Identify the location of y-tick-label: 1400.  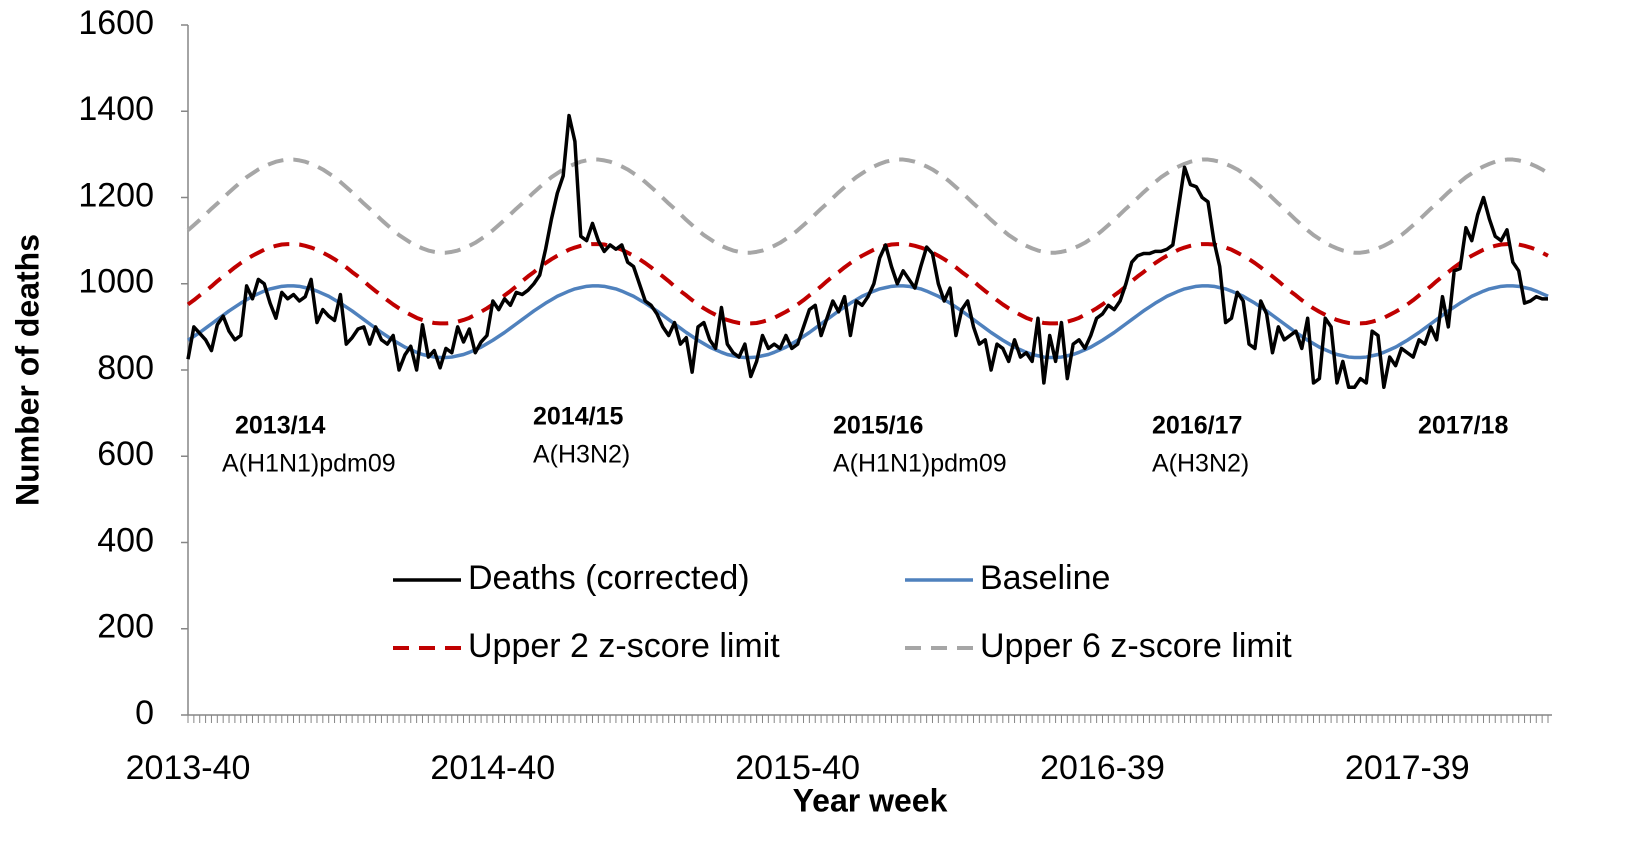
(116, 109).